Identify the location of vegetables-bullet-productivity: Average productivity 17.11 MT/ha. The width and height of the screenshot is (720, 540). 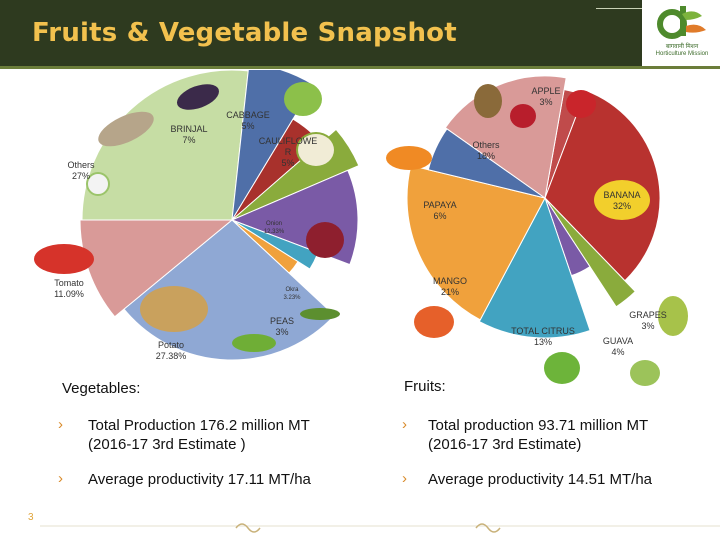
(199, 479).